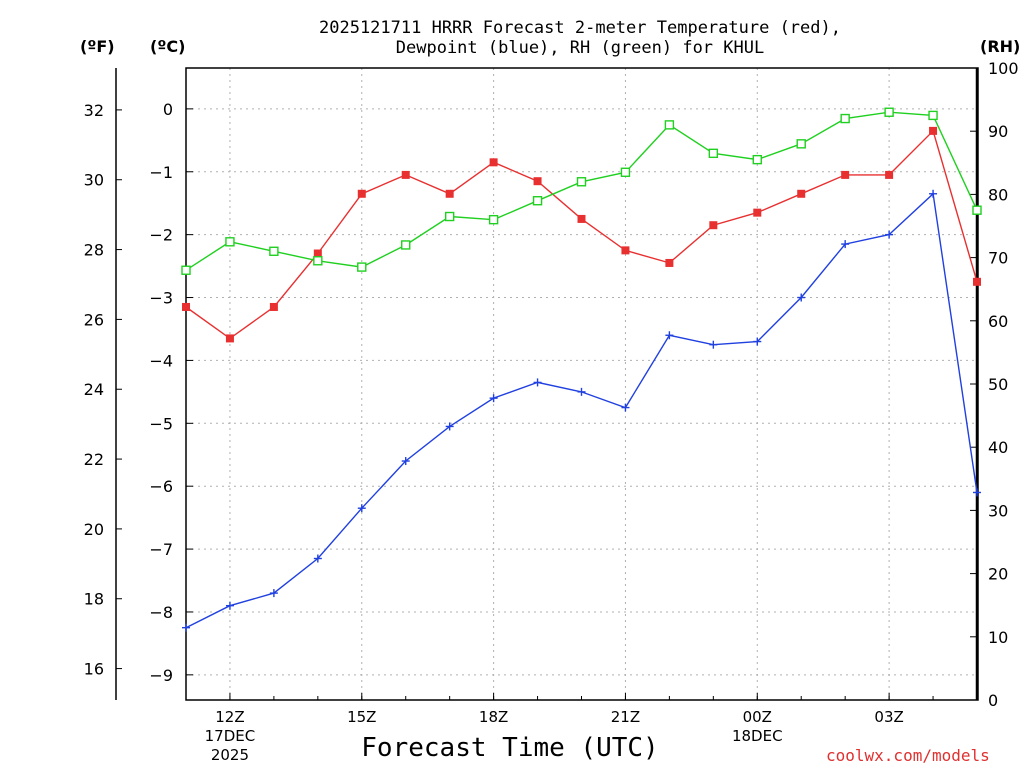 Image resolution: width=1024 pixels, height=768 pixels. Describe the element at coordinates (1000, 46) in the screenshot. I see `unit-label-rh: (RH)` at that location.